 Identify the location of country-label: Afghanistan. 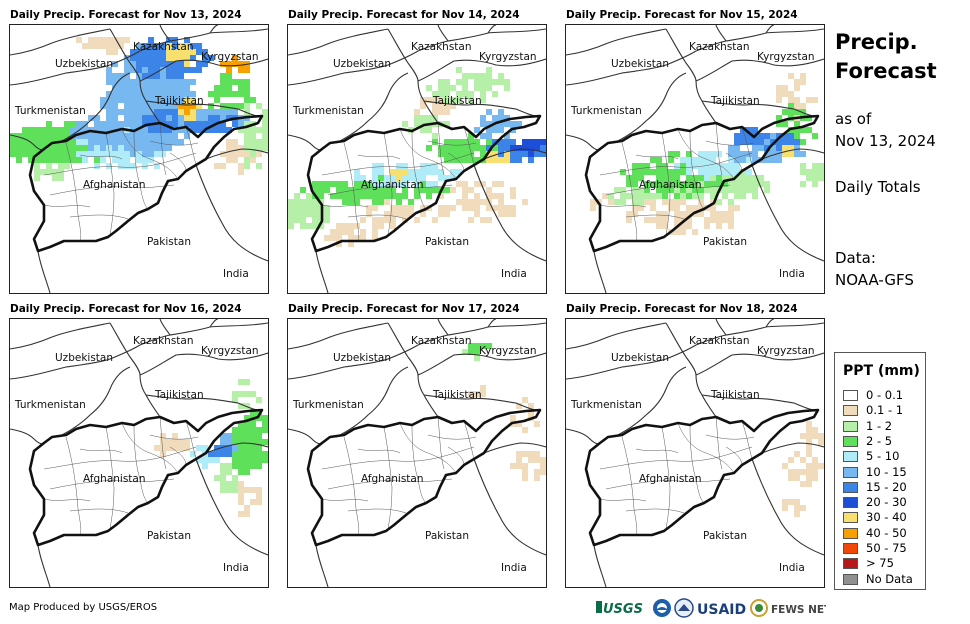
(670, 185).